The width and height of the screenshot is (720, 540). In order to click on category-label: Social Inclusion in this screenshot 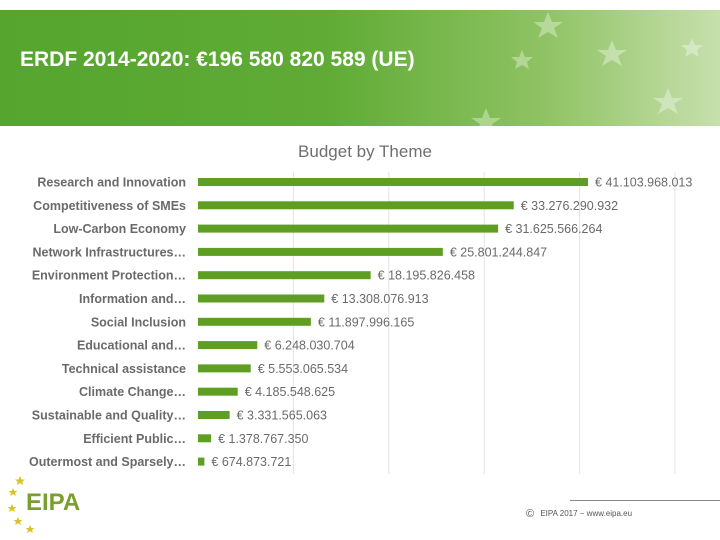, I will do `click(138, 322)`.